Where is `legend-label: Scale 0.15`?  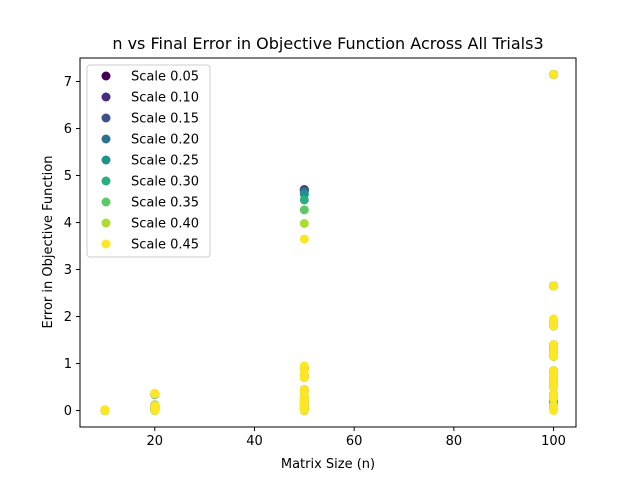 legend-label: Scale 0.15 is located at coordinates (165, 119).